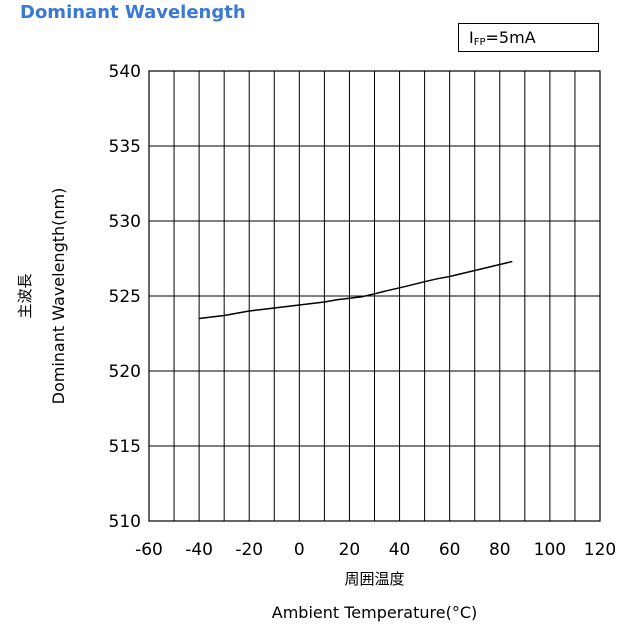  What do you see at coordinates (149, 550) in the screenshot?
I see `x-tick-label: -60` at bounding box center [149, 550].